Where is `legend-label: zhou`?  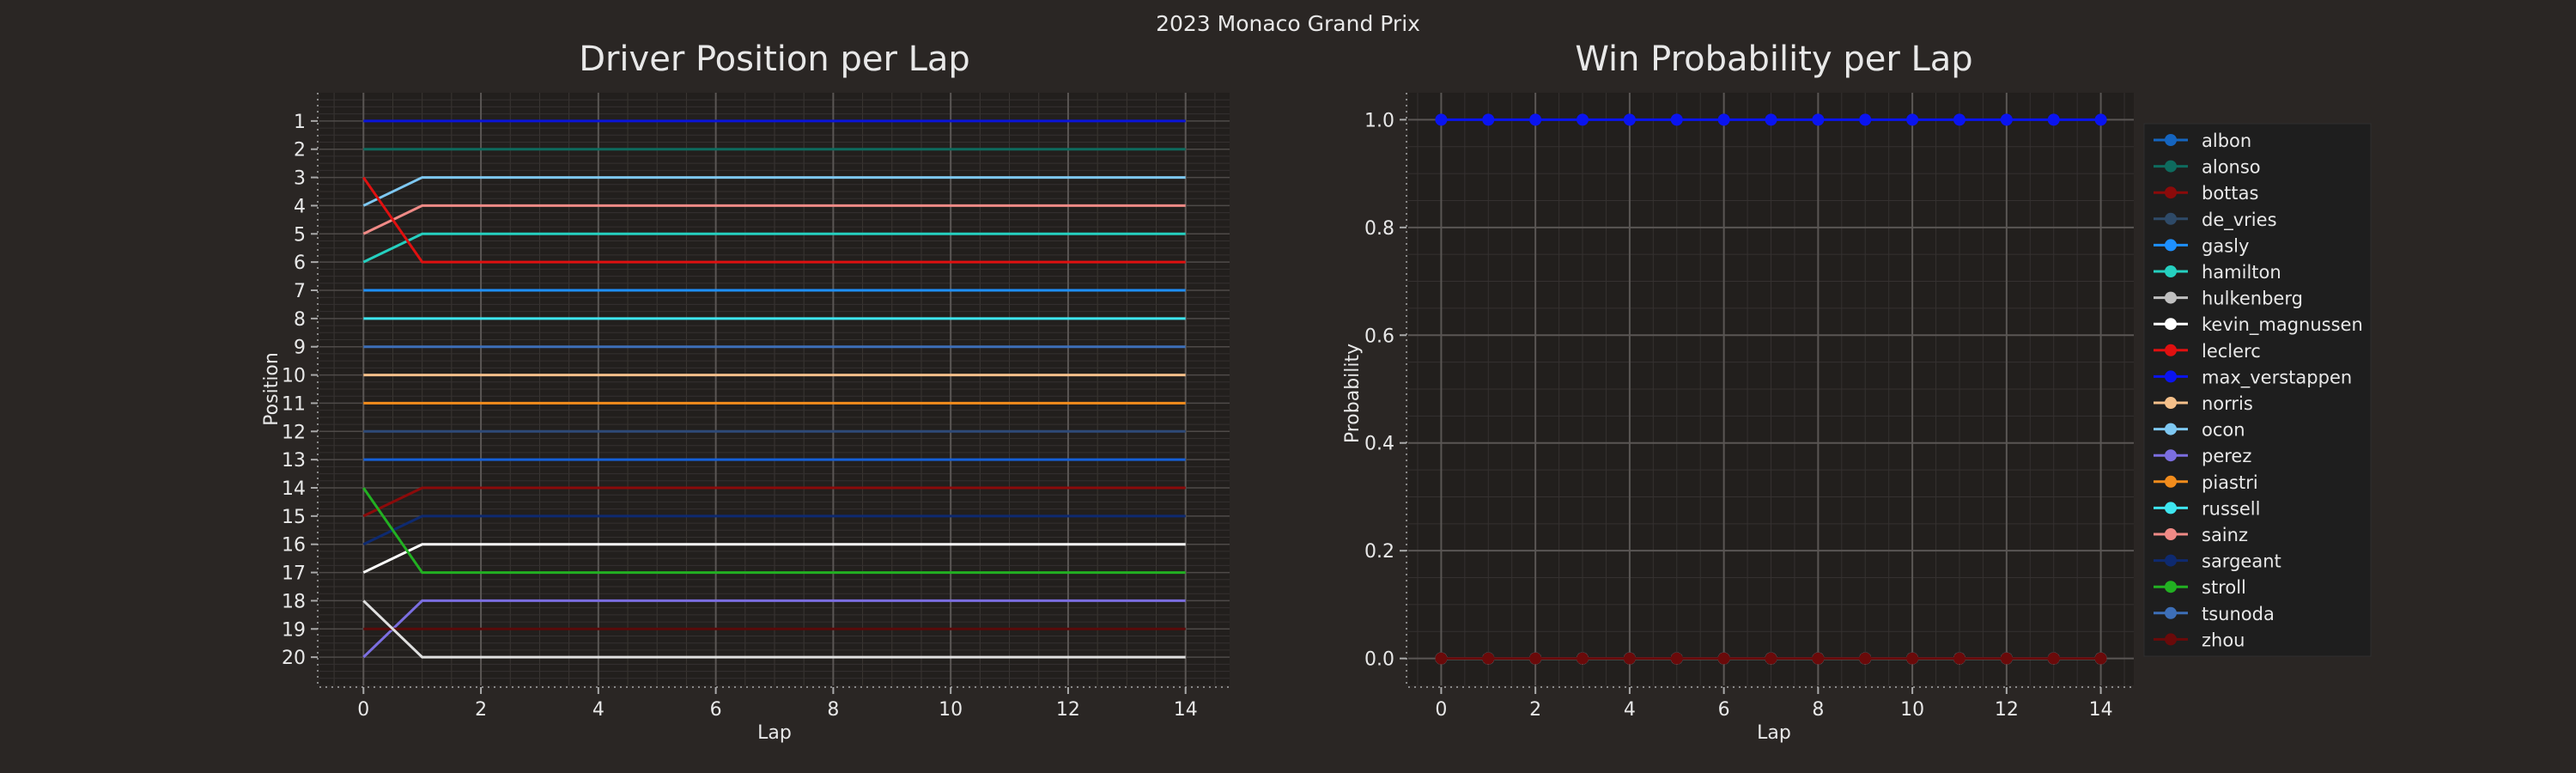
legend-label: zhou is located at coordinates (2223, 640).